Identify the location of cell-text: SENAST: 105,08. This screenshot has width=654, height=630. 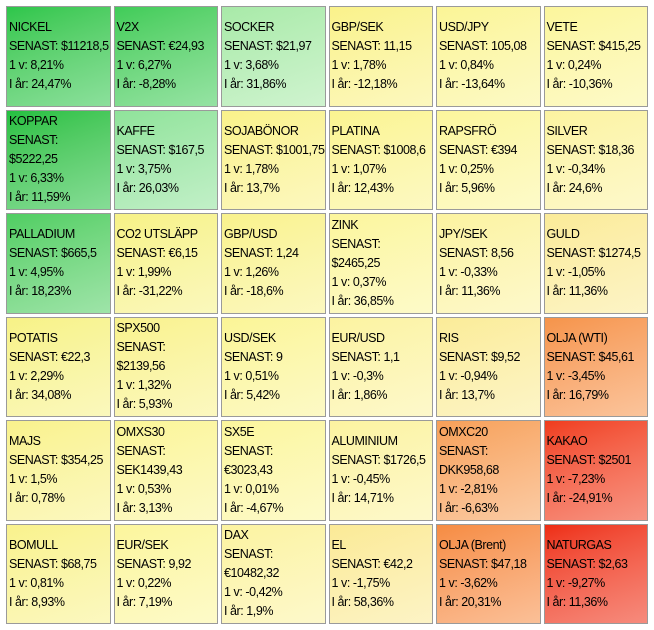
(483, 46).